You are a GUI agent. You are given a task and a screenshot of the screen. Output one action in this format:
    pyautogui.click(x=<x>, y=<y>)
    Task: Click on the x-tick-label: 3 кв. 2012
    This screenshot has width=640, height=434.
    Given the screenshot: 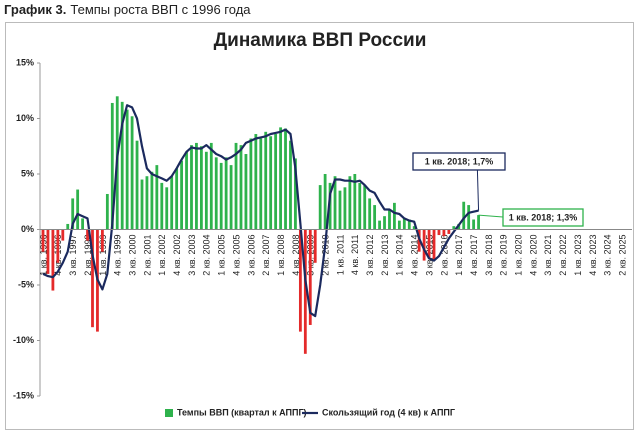 What is the action you would take?
    pyautogui.click(x=370, y=255)
    